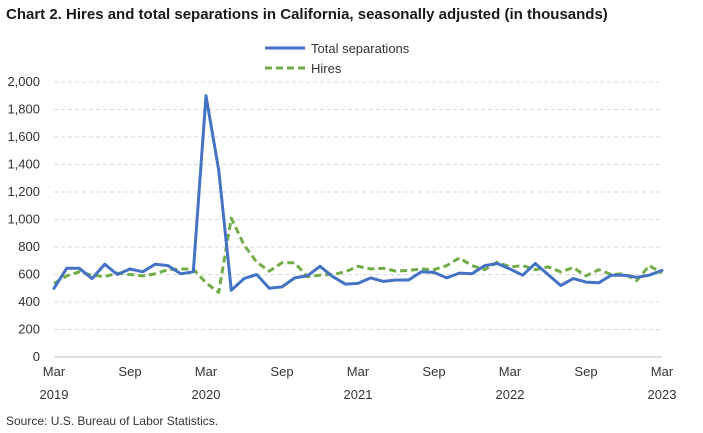  I want to click on legend-swatch-hires, so click(285, 68).